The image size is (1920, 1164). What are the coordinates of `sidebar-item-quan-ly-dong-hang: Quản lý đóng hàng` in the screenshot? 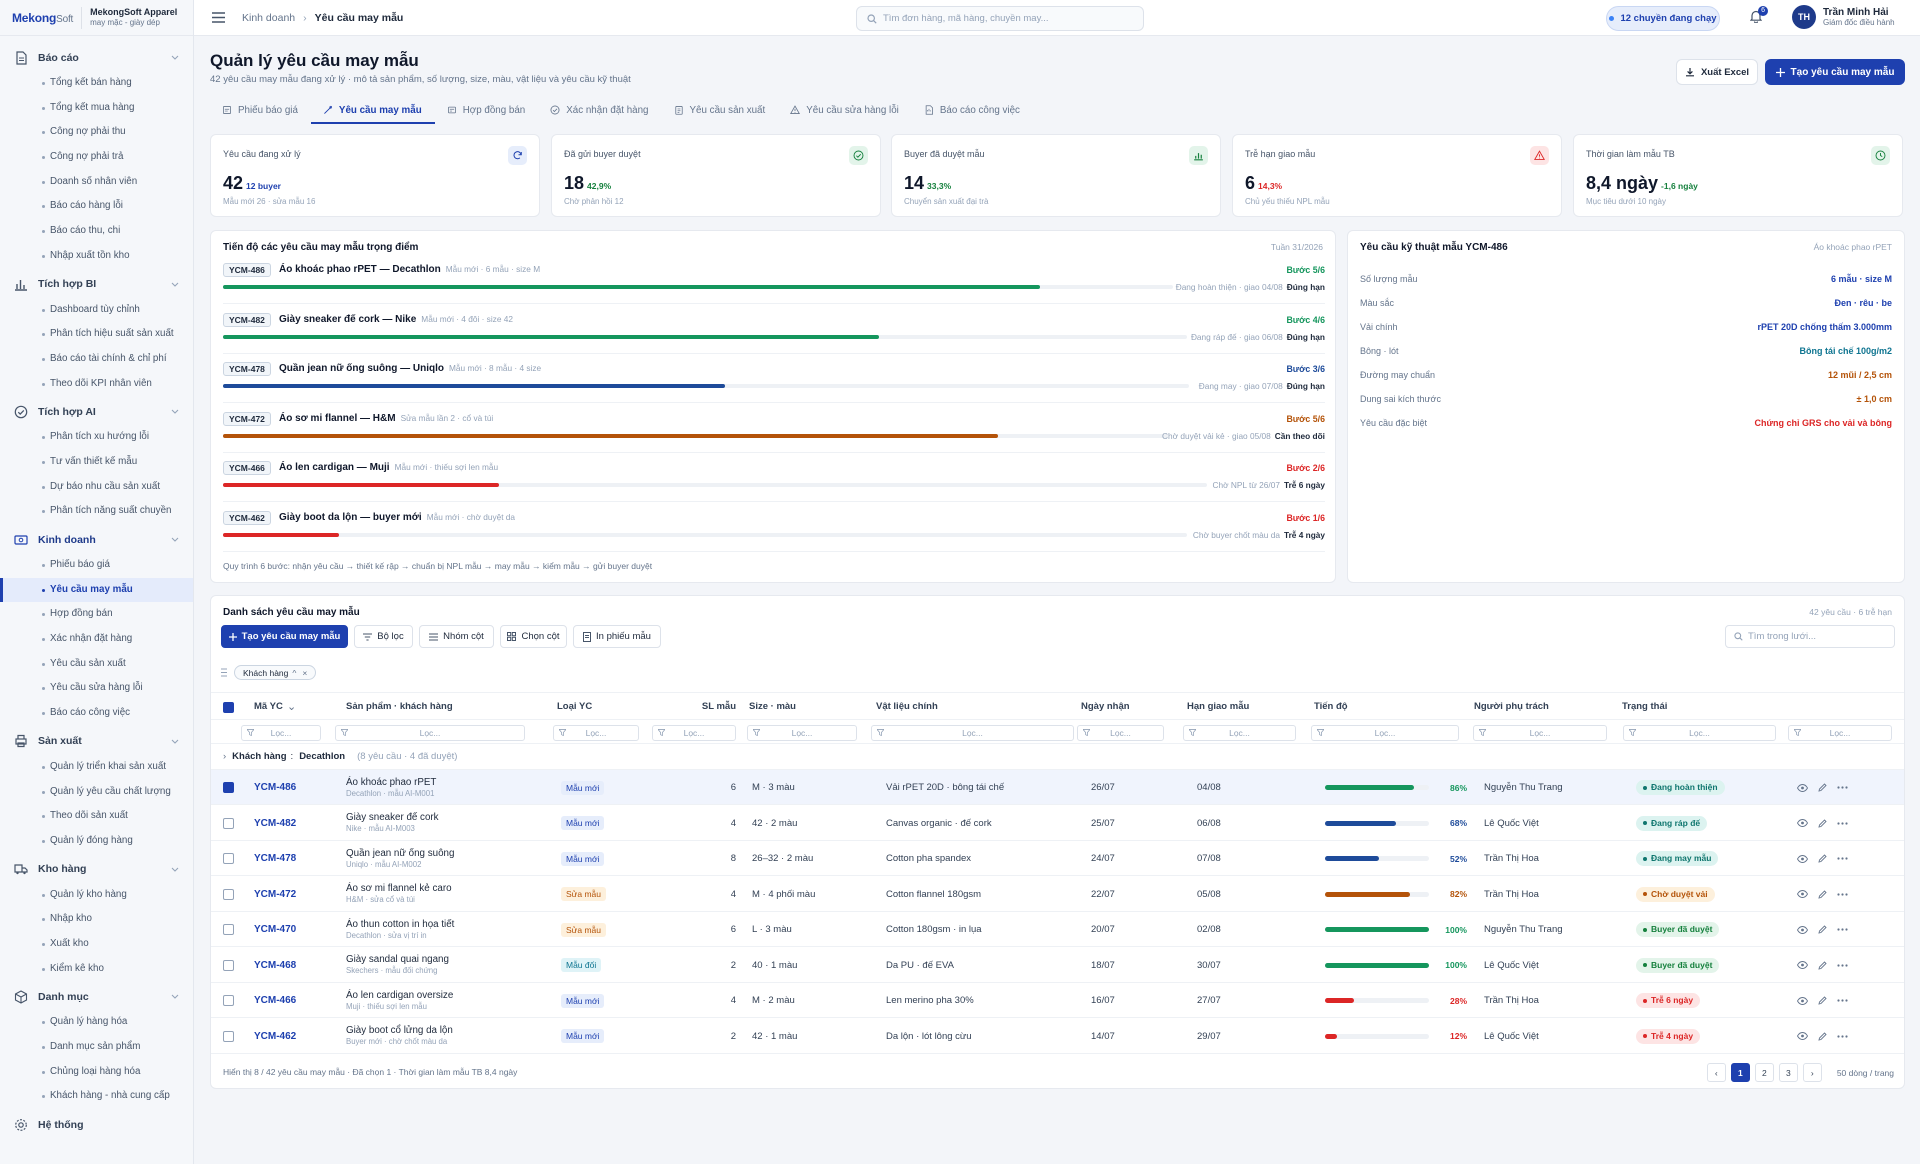 It's located at (96, 841).